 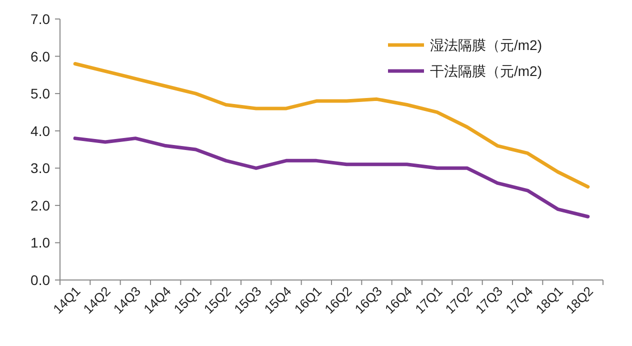 I want to click on y-tick-label: 3.0, so click(x=40, y=168).